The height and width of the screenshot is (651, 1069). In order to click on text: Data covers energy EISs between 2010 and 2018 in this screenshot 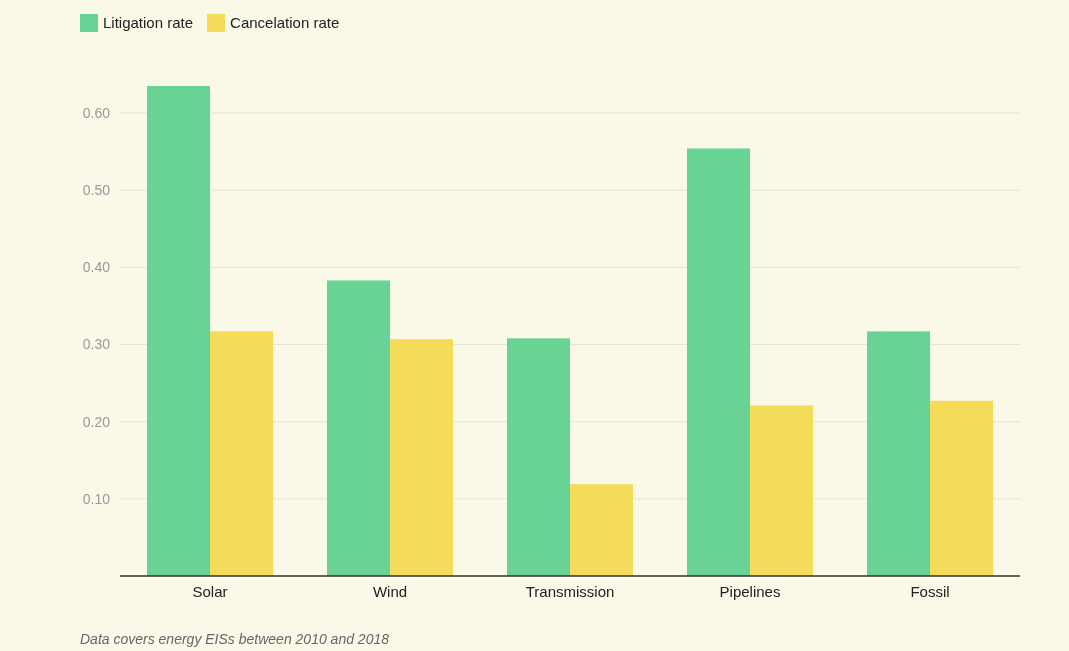, I will do `click(235, 639)`.